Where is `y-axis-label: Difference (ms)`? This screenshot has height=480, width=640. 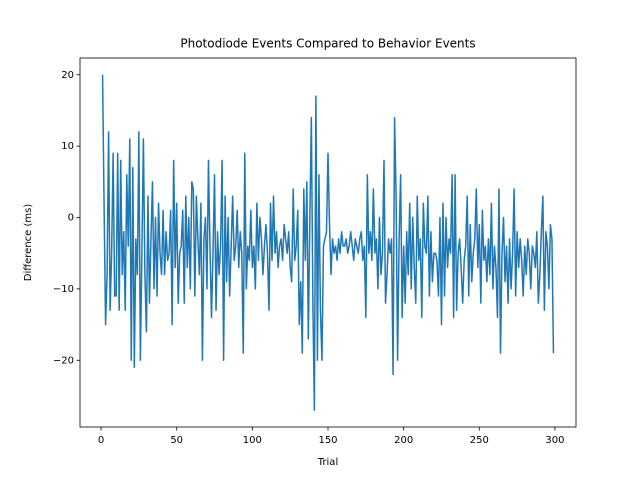
y-axis-label: Difference (ms) is located at coordinates (28, 243).